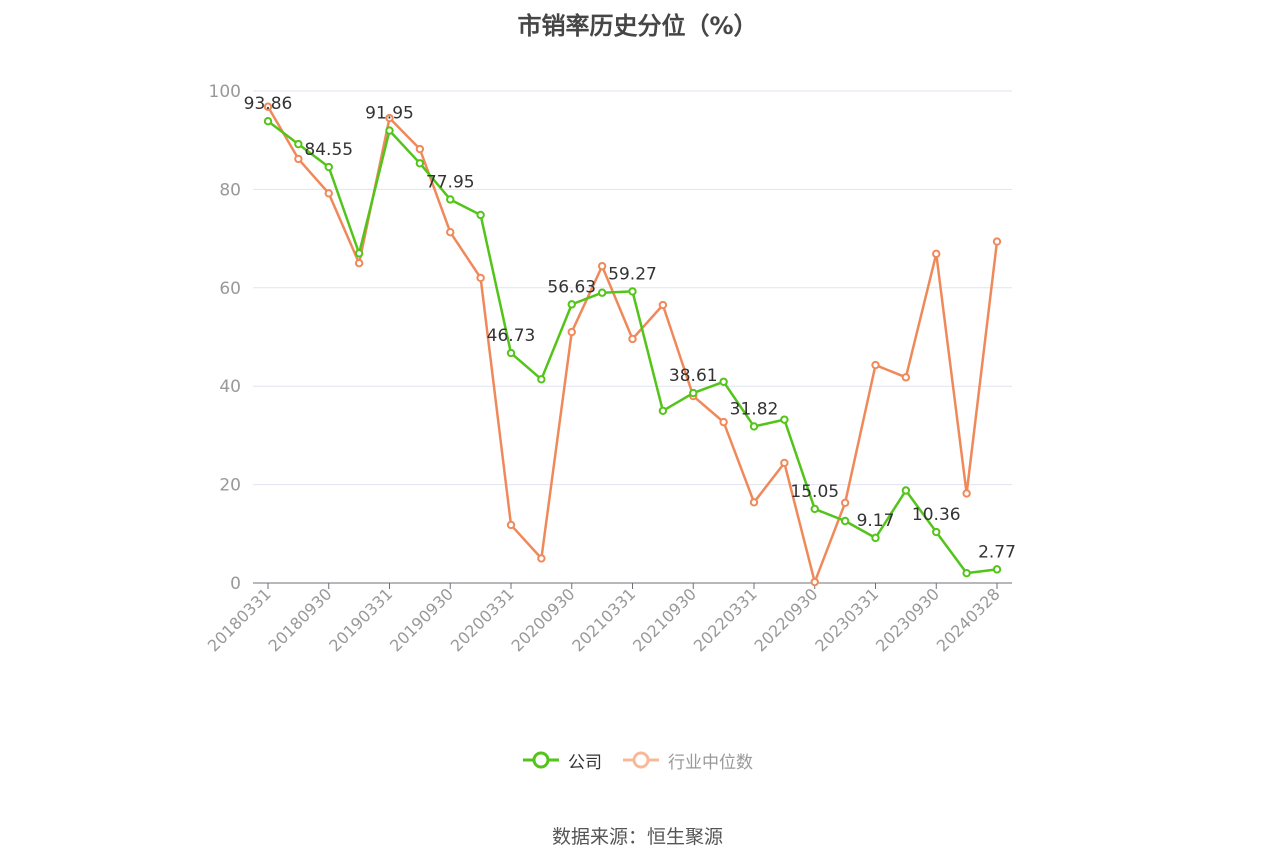 The image size is (1275, 862). I want to click on y-tick-label: 60, so click(230, 289).